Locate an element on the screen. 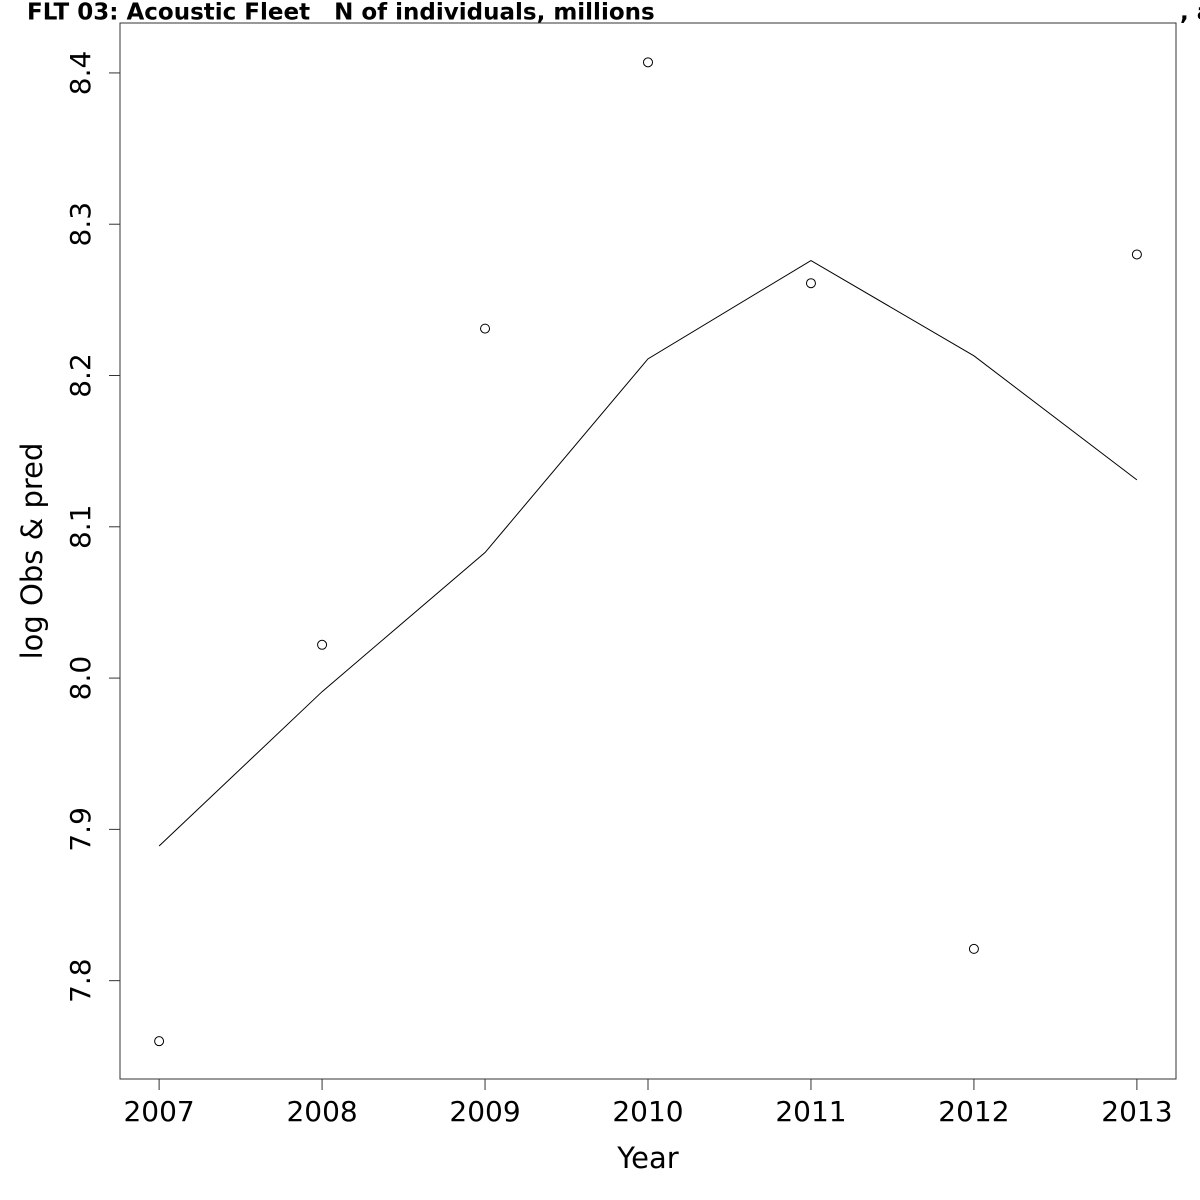 The height and width of the screenshot is (1200, 1200). x-tick-label: 2009 is located at coordinates (484, 1111).